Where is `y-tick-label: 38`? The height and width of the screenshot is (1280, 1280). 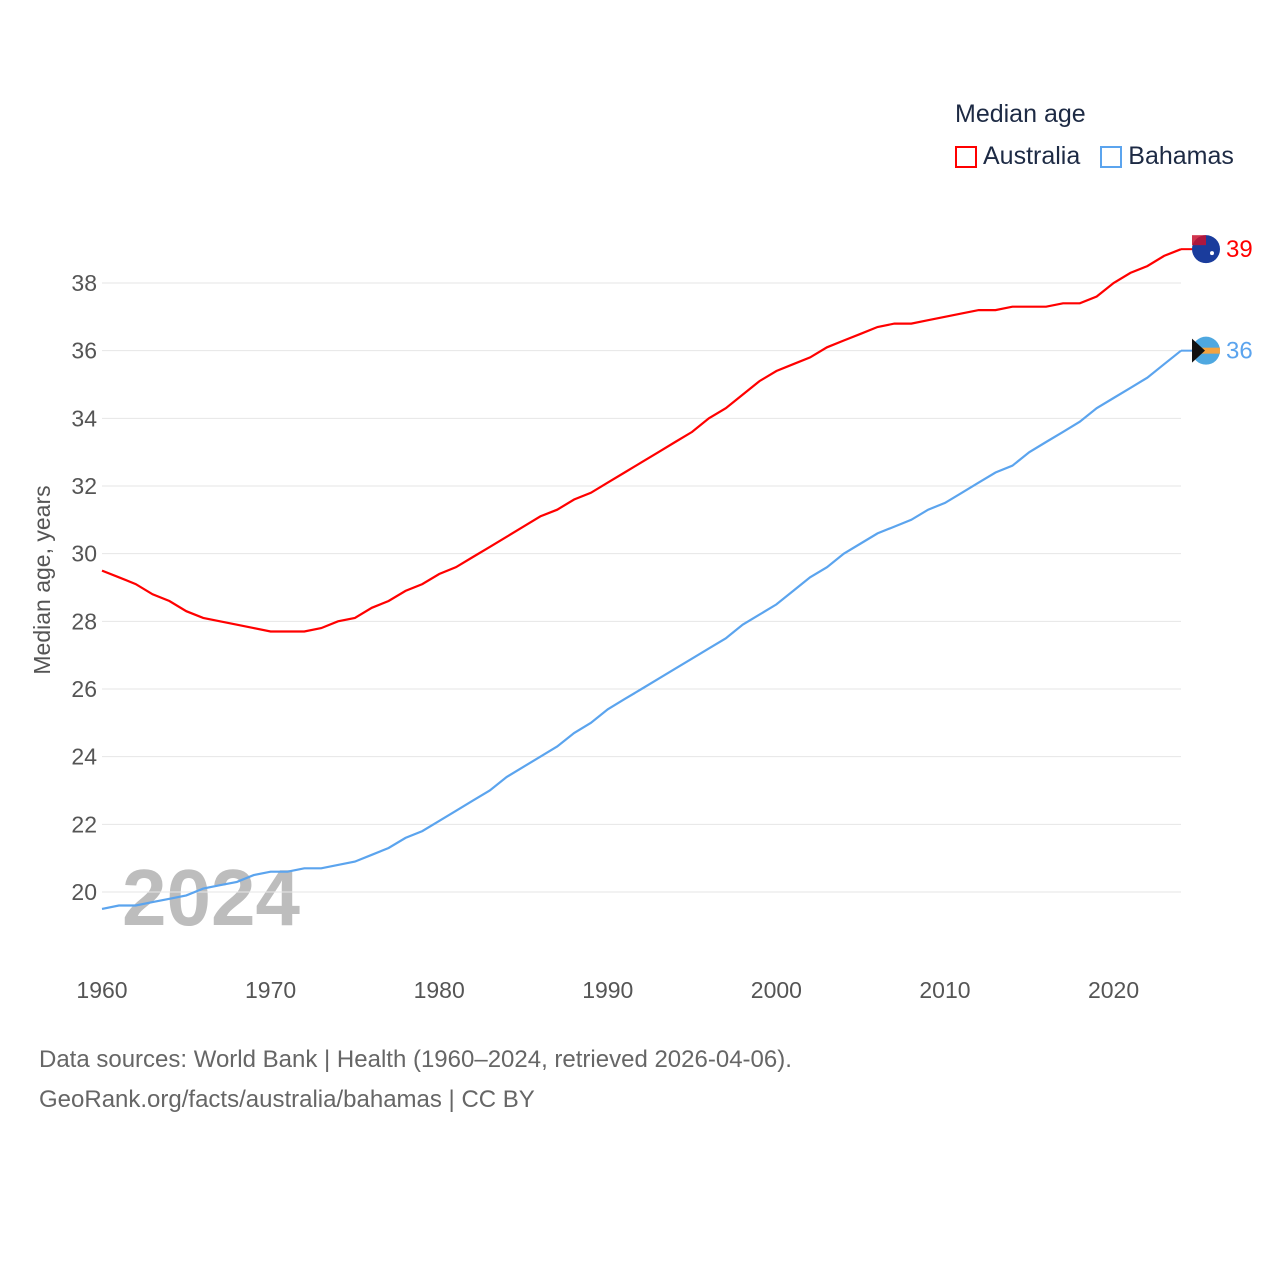 y-tick-label: 38 is located at coordinates (84, 283).